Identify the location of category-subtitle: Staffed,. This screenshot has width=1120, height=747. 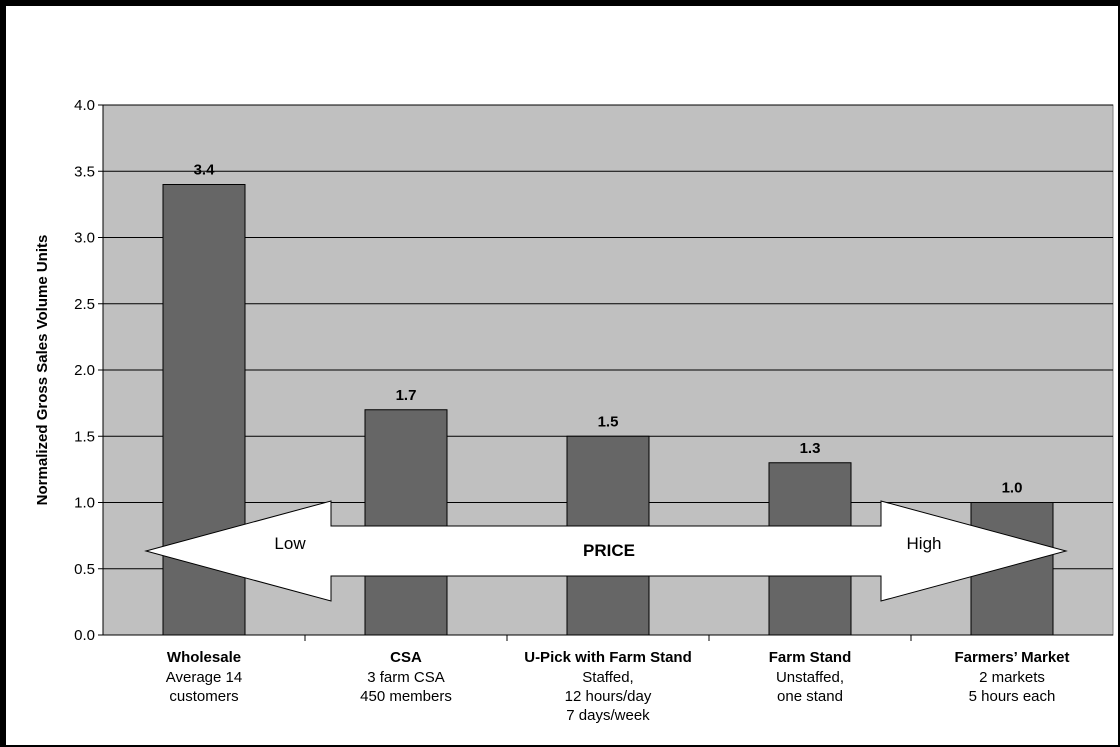
(607, 677).